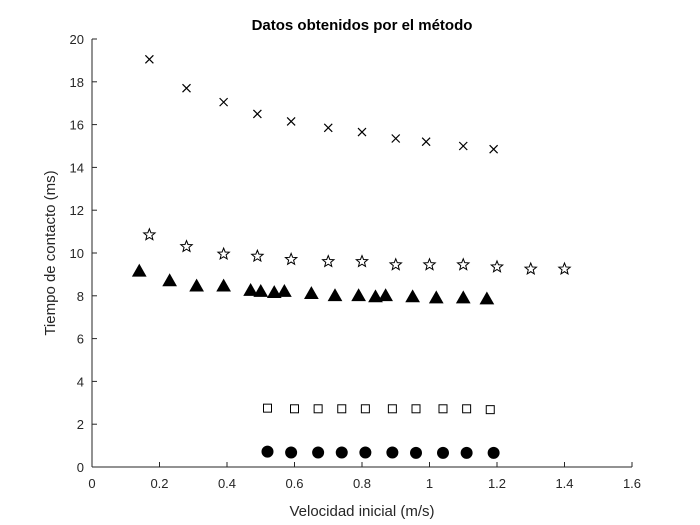  I want to click on y-tick-label: 20, so click(77, 39).